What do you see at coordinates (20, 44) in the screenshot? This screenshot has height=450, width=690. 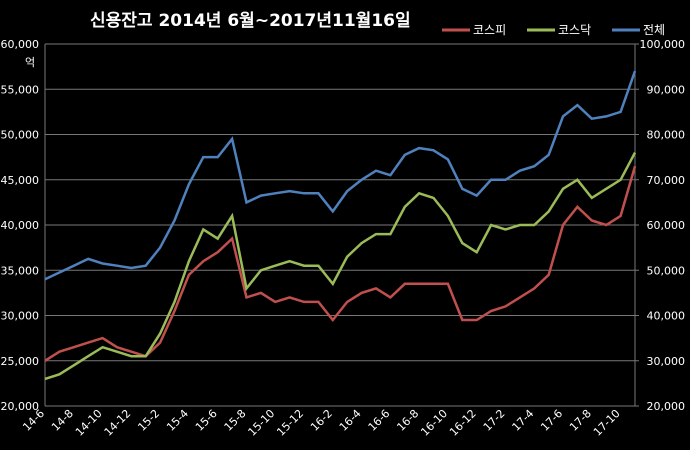 I see `y-tick-label: 60,000` at bounding box center [20, 44].